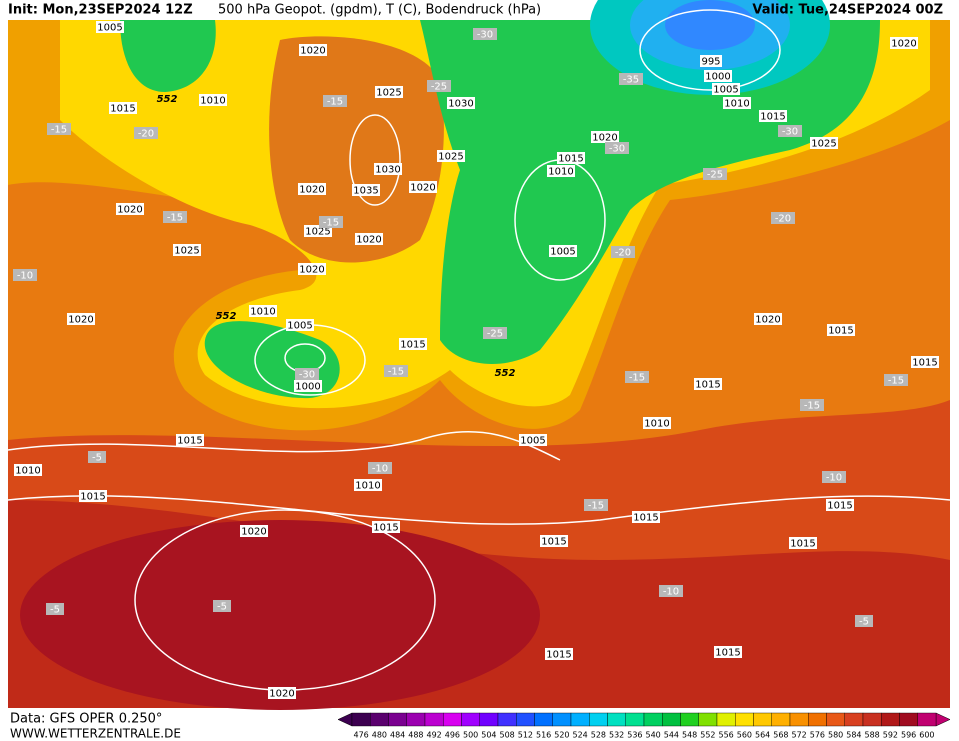  What do you see at coordinates (634, 735) in the screenshot?
I see `colorbar-tick-label: 536` at bounding box center [634, 735].